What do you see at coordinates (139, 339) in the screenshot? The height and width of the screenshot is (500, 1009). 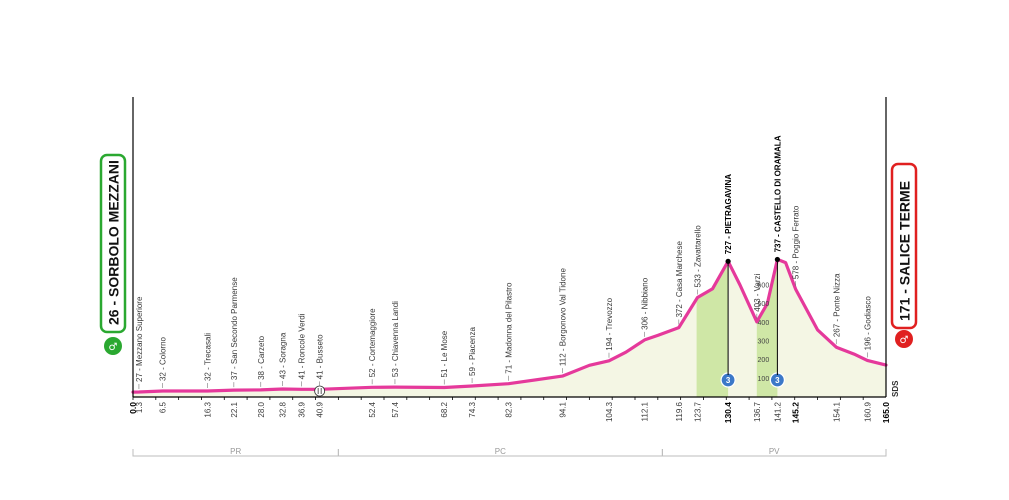 I see `place-label: 27 - Mezzano Superiore` at bounding box center [139, 339].